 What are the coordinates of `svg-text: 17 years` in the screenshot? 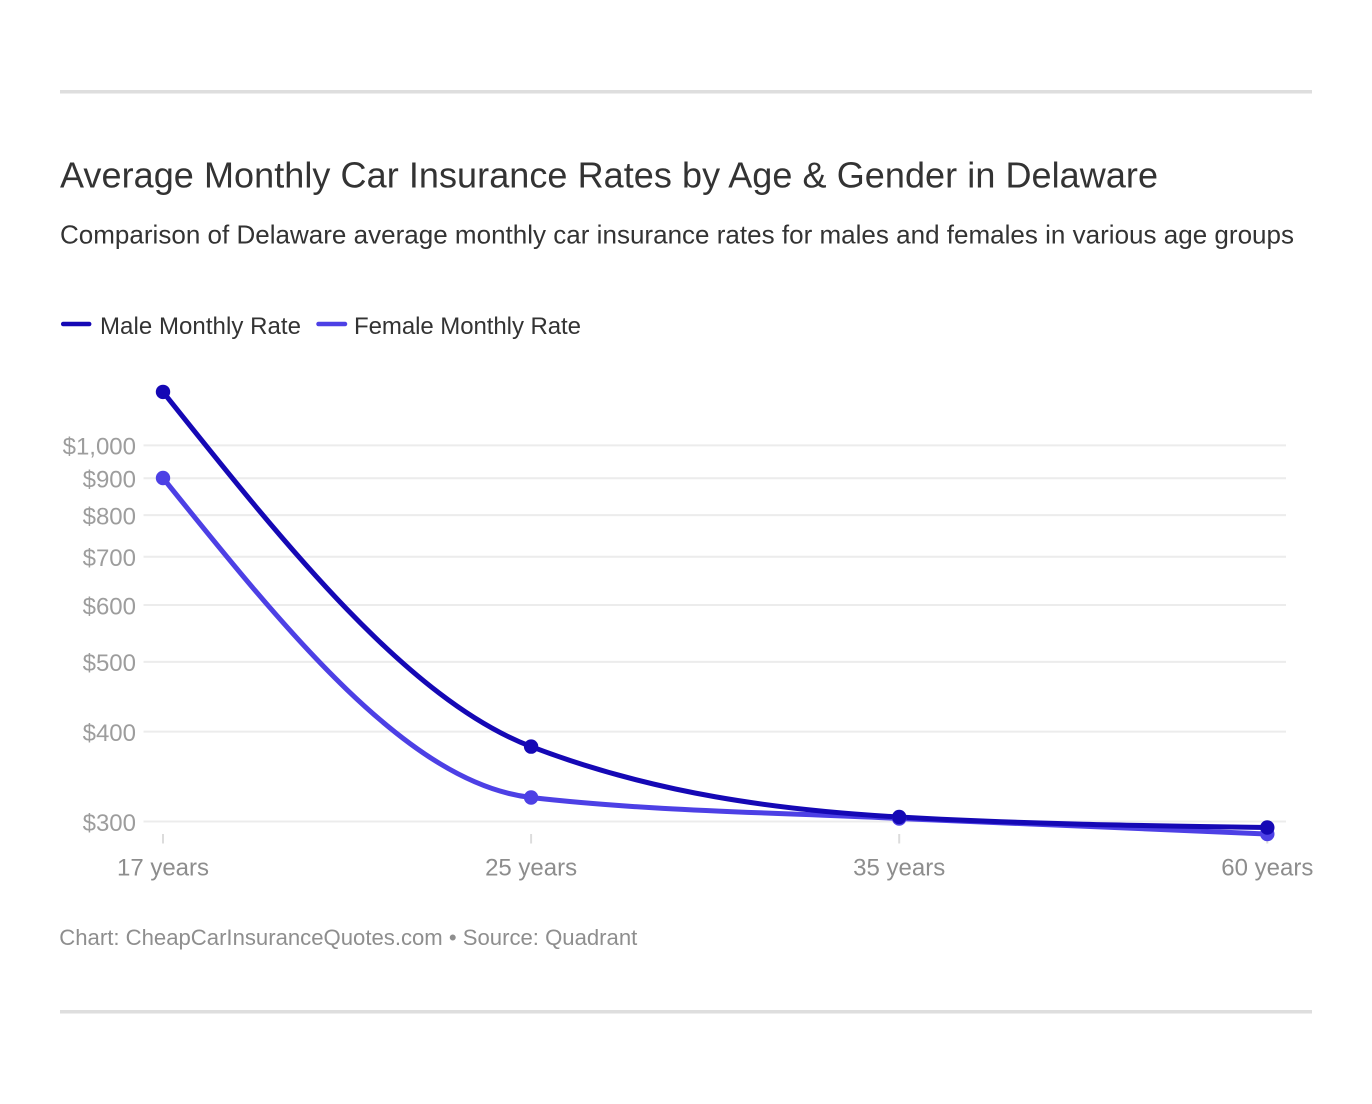 It's located at (163, 868).